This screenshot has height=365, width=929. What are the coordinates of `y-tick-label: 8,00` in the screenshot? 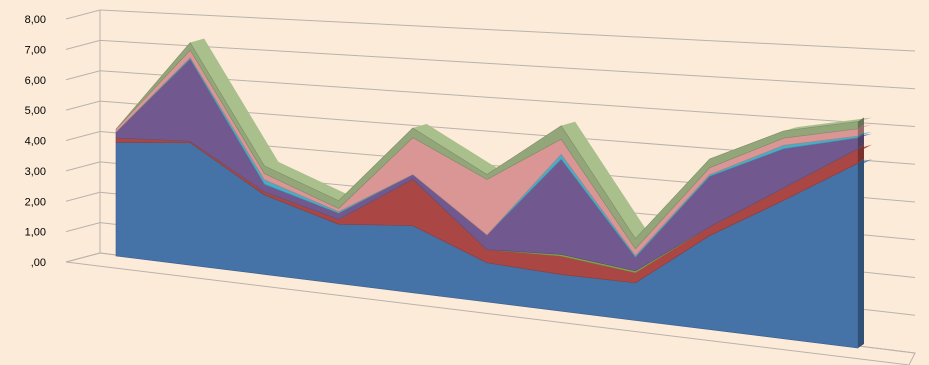 It's located at (35, 20).